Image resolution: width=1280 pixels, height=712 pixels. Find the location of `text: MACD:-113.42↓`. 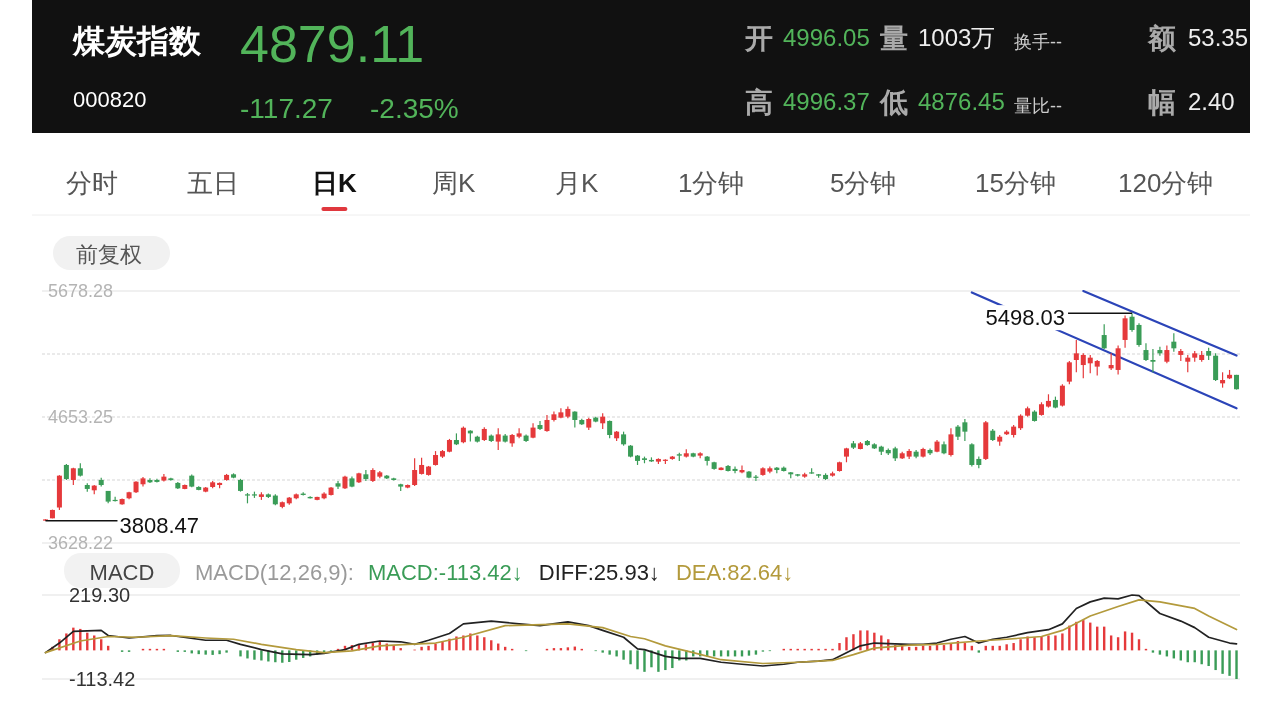

text: MACD:-113.42↓ is located at coordinates (445, 572).